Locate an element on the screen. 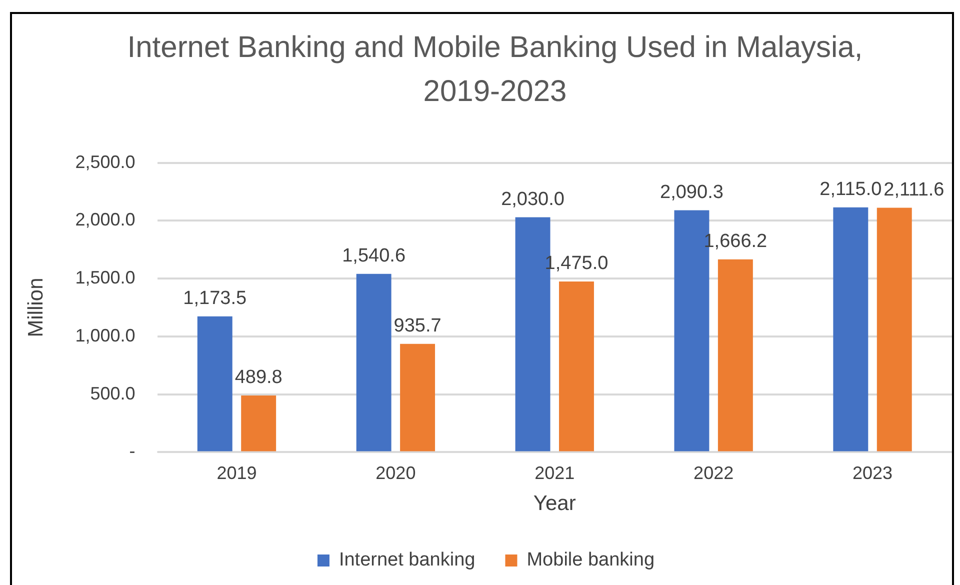 This screenshot has height=585, width=960. x-tick-label: 2021 is located at coordinates (554, 472).